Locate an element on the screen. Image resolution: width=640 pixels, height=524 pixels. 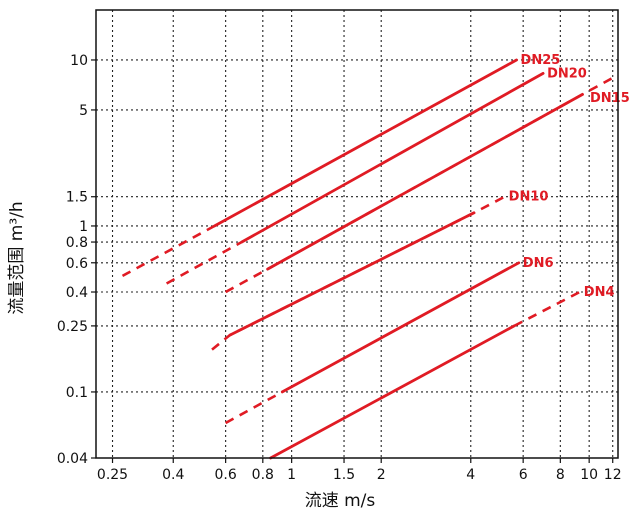
y-tick-label: 0.8 is located at coordinates (77, 243).